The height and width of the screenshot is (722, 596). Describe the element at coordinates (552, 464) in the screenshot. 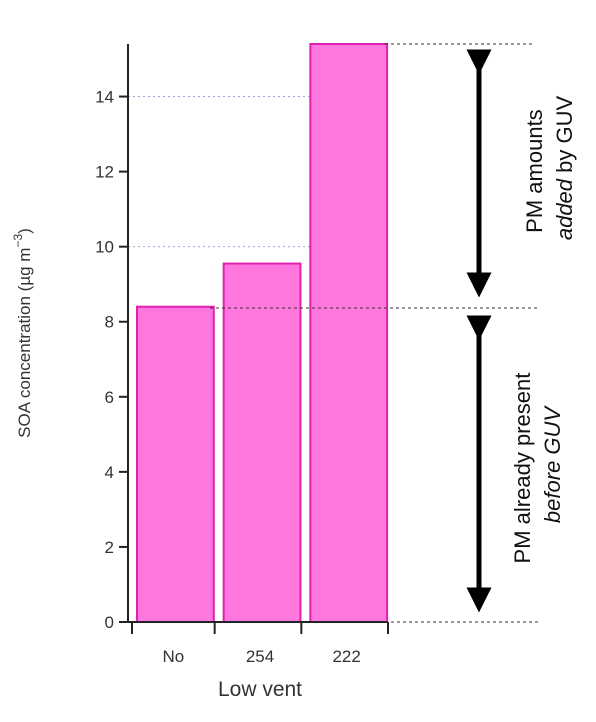

I see `annotation-lower-line2: before GUV` at that location.